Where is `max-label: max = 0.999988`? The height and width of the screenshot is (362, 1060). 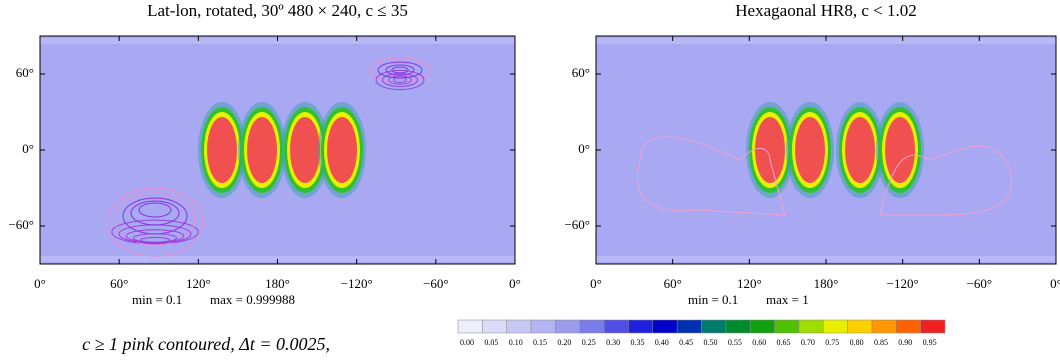
max-label: max = 0.999988 is located at coordinates (252, 299).